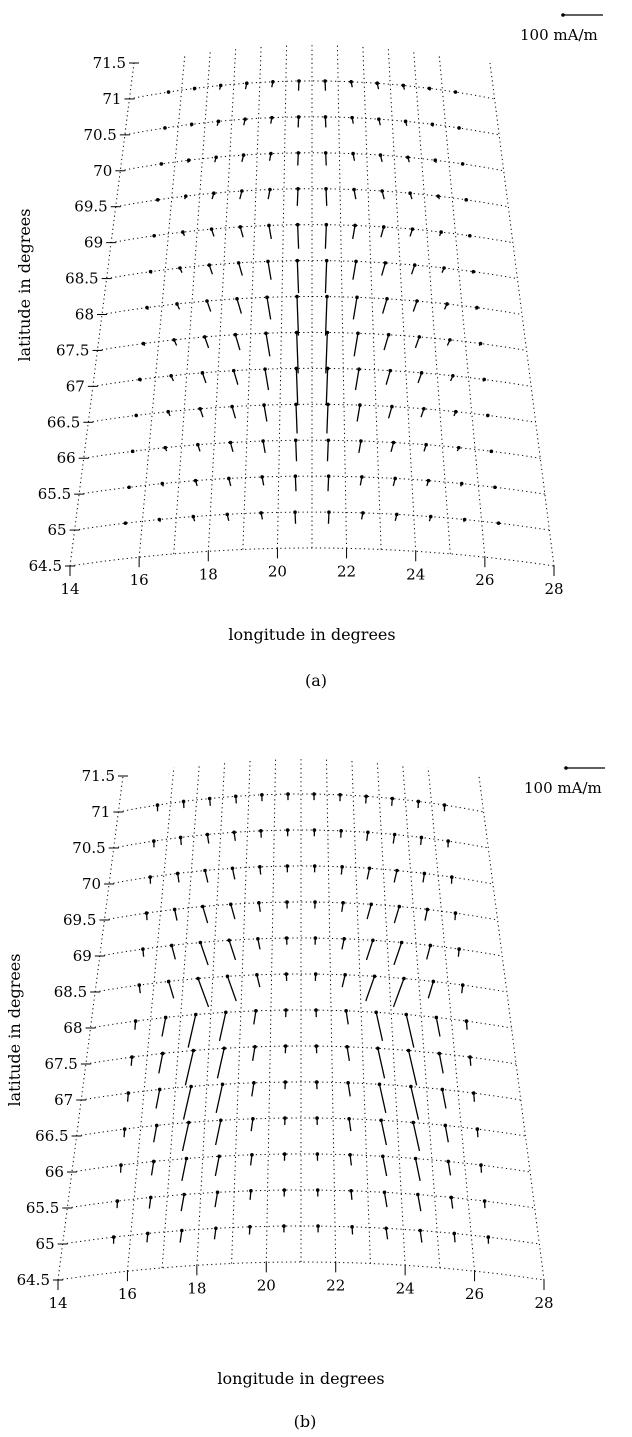 The image size is (632, 1437). What do you see at coordinates (139, 580) in the screenshot?
I see `x-tick-label: 16` at bounding box center [139, 580].